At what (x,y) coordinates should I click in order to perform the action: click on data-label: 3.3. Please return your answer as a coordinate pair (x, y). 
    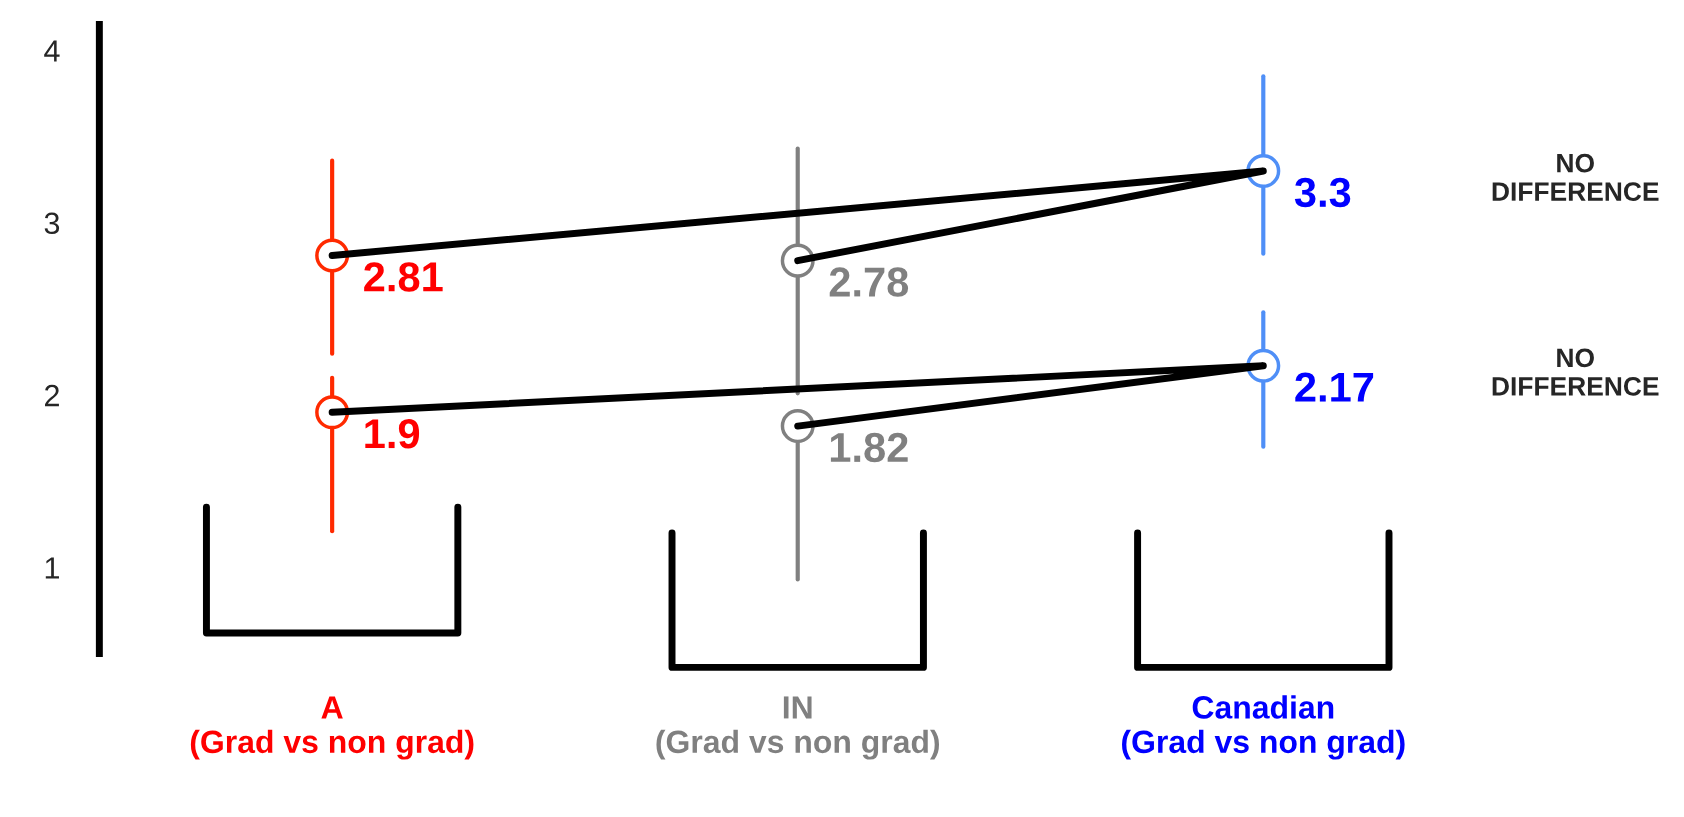
    Looking at the image, I should click on (1322, 192).